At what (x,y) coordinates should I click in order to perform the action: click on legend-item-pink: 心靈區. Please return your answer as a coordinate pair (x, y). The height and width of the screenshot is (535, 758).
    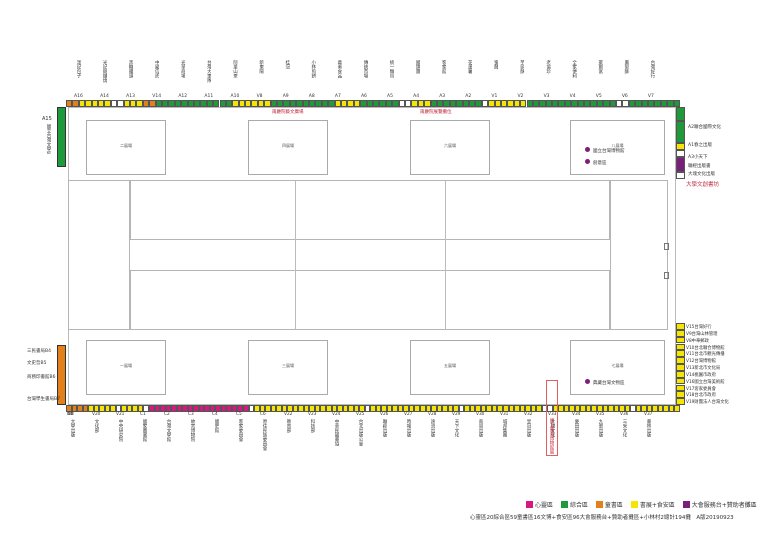
    Looking at the image, I should click on (539, 504).